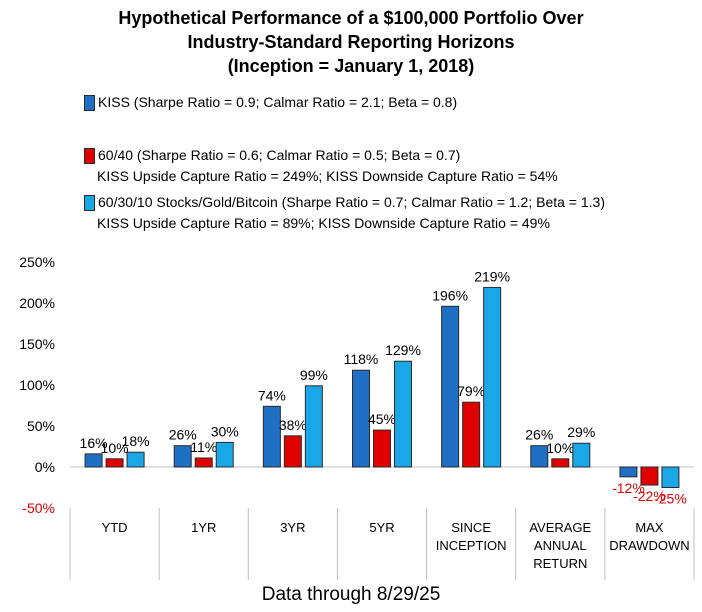 Image resolution: width=702 pixels, height=612 pixels. I want to click on data-label: 219%, so click(492, 276).